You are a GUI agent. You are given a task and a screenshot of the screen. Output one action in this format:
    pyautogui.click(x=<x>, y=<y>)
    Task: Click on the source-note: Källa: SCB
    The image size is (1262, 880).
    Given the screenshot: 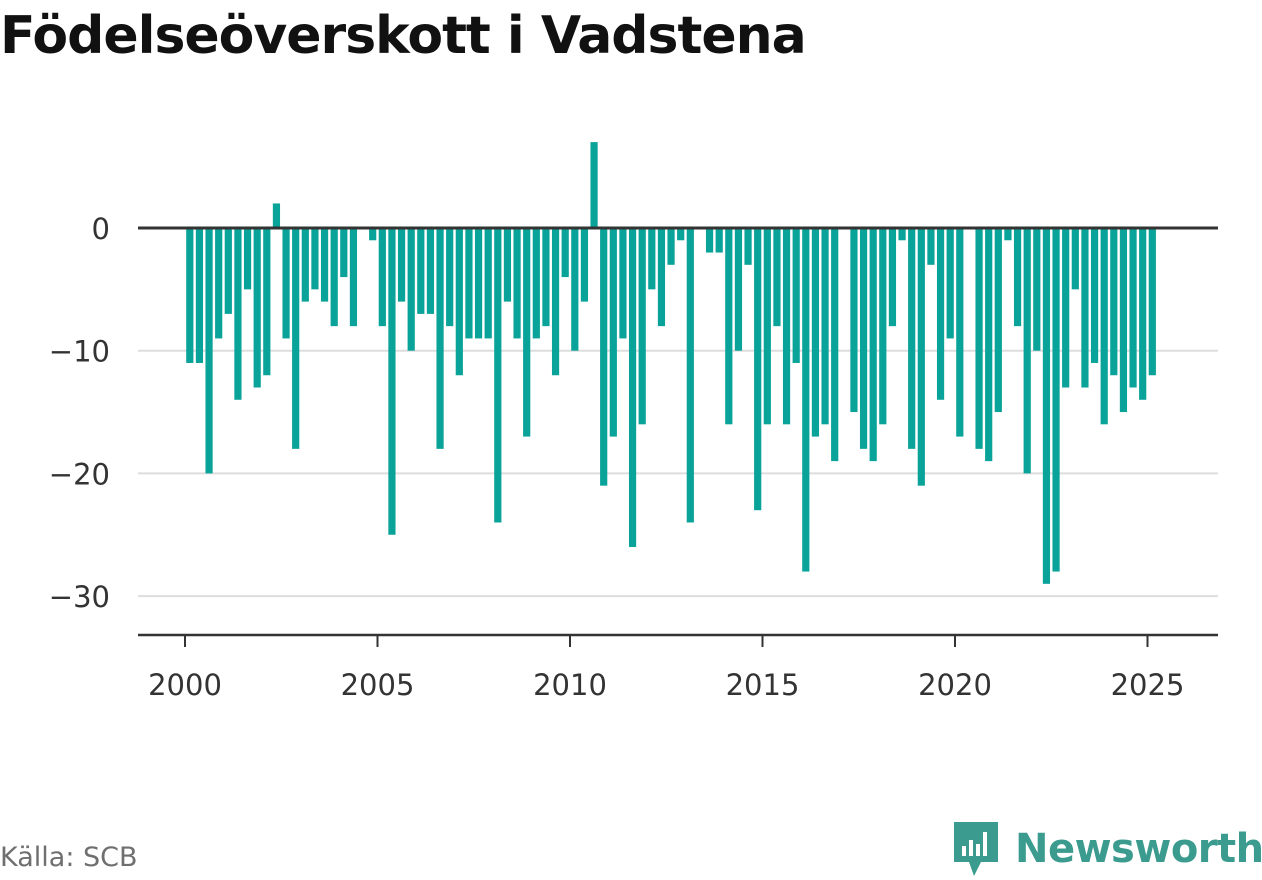 What is the action you would take?
    pyautogui.click(x=69, y=857)
    